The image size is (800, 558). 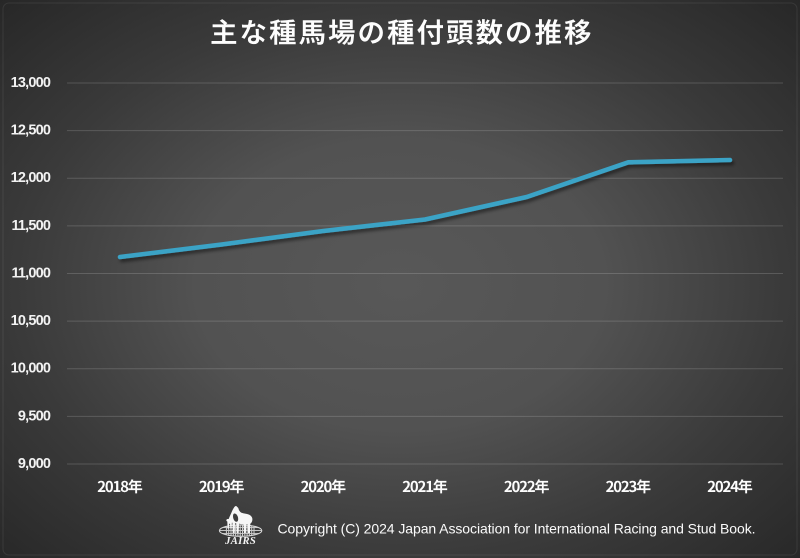 What do you see at coordinates (31, 369) in the screenshot?
I see `svg-text: 10,000` at bounding box center [31, 369].